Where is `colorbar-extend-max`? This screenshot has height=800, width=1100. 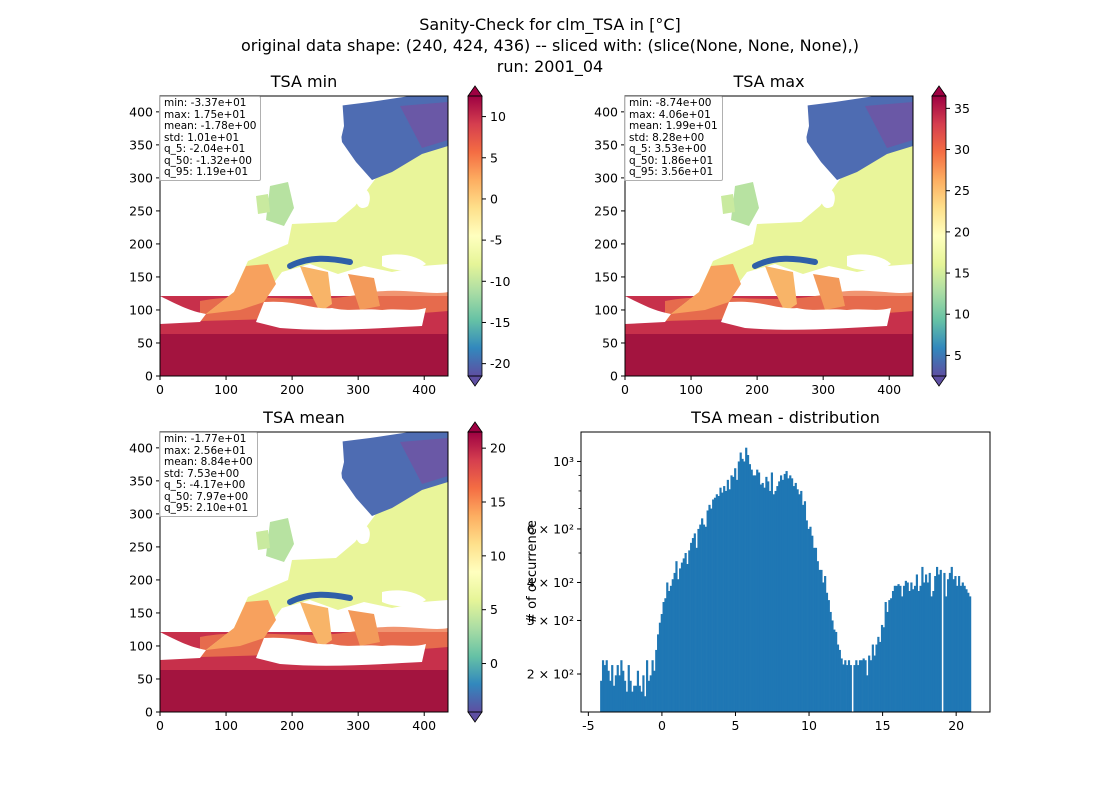
colorbar-extend-max is located at coordinates (475, 91).